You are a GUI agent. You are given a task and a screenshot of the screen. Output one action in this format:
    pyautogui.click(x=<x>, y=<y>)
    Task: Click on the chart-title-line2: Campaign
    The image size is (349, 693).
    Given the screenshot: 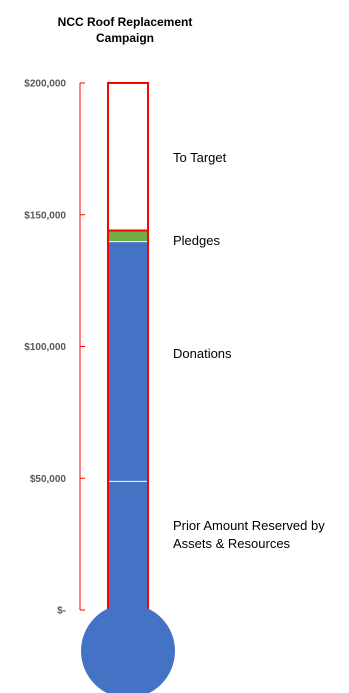 What is the action you would take?
    pyautogui.click(x=124, y=38)
    